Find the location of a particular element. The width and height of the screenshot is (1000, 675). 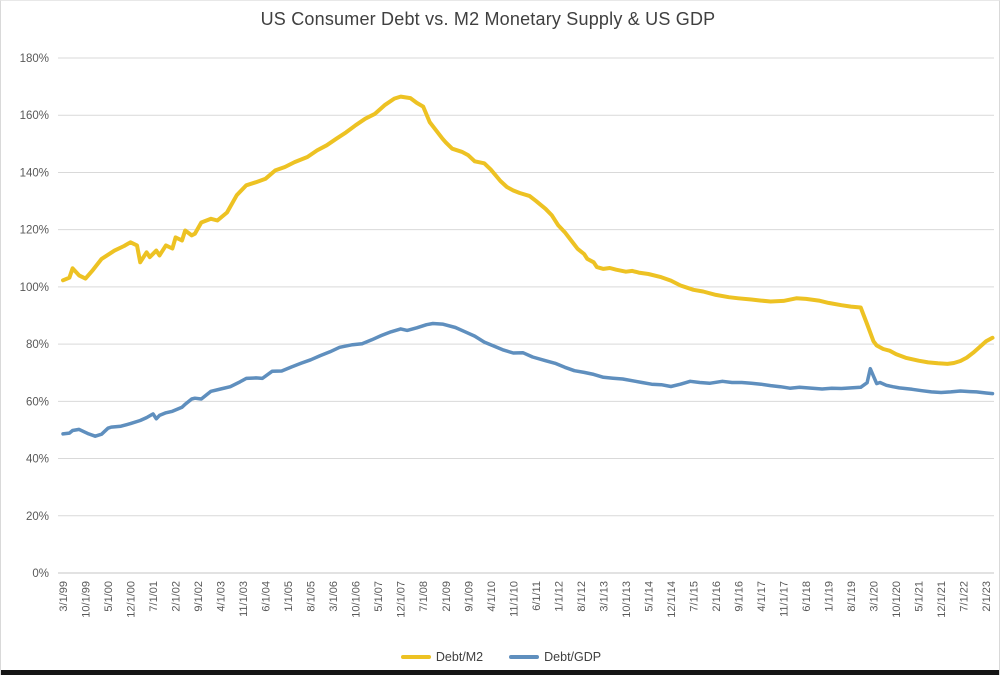

x-axis-tick-label: 12/1/07 is located at coordinates (402, 599).